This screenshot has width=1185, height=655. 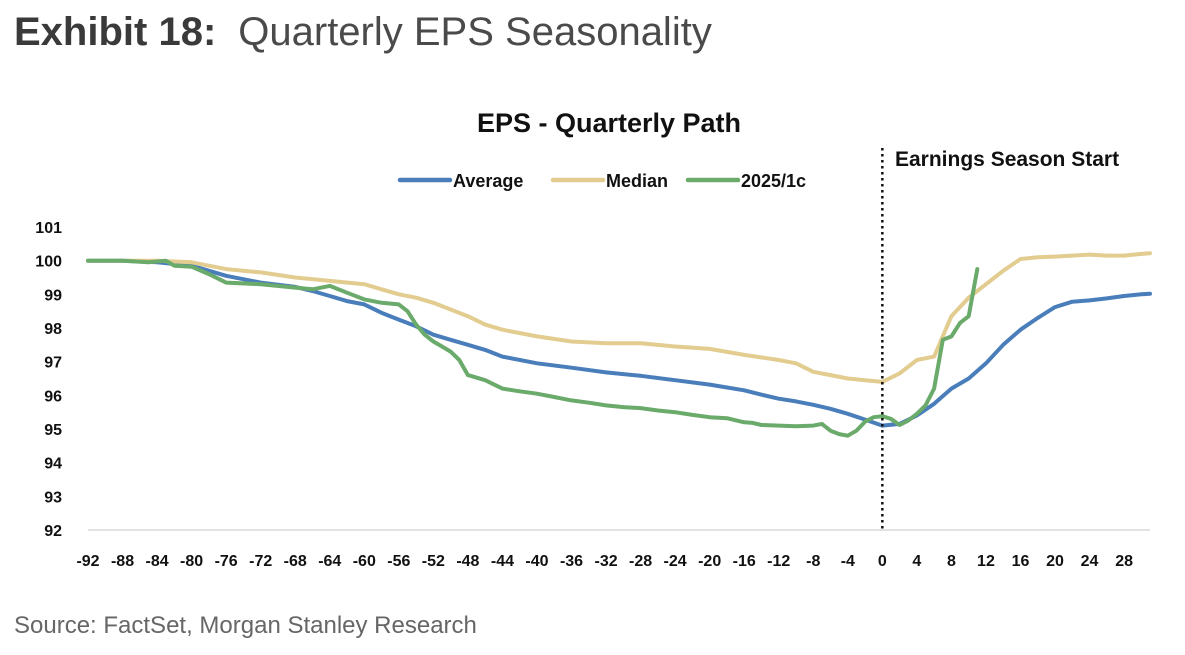 I want to click on y-tick-label: 100, so click(x=48, y=262).